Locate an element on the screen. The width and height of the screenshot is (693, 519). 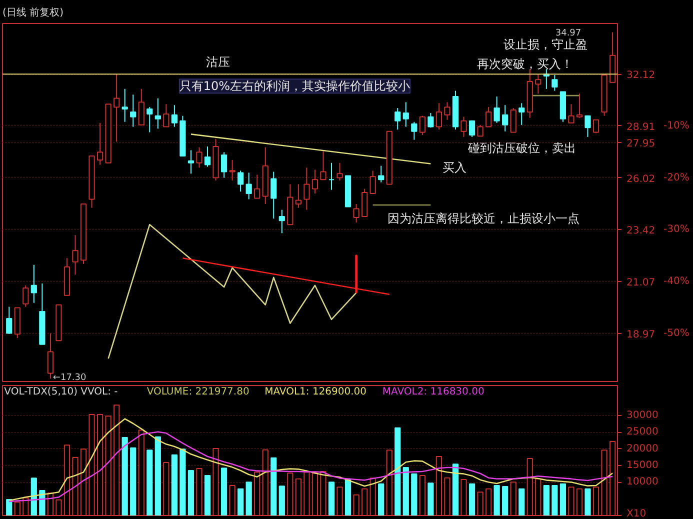
y-tick-label: 21.07 is located at coordinates (641, 283).